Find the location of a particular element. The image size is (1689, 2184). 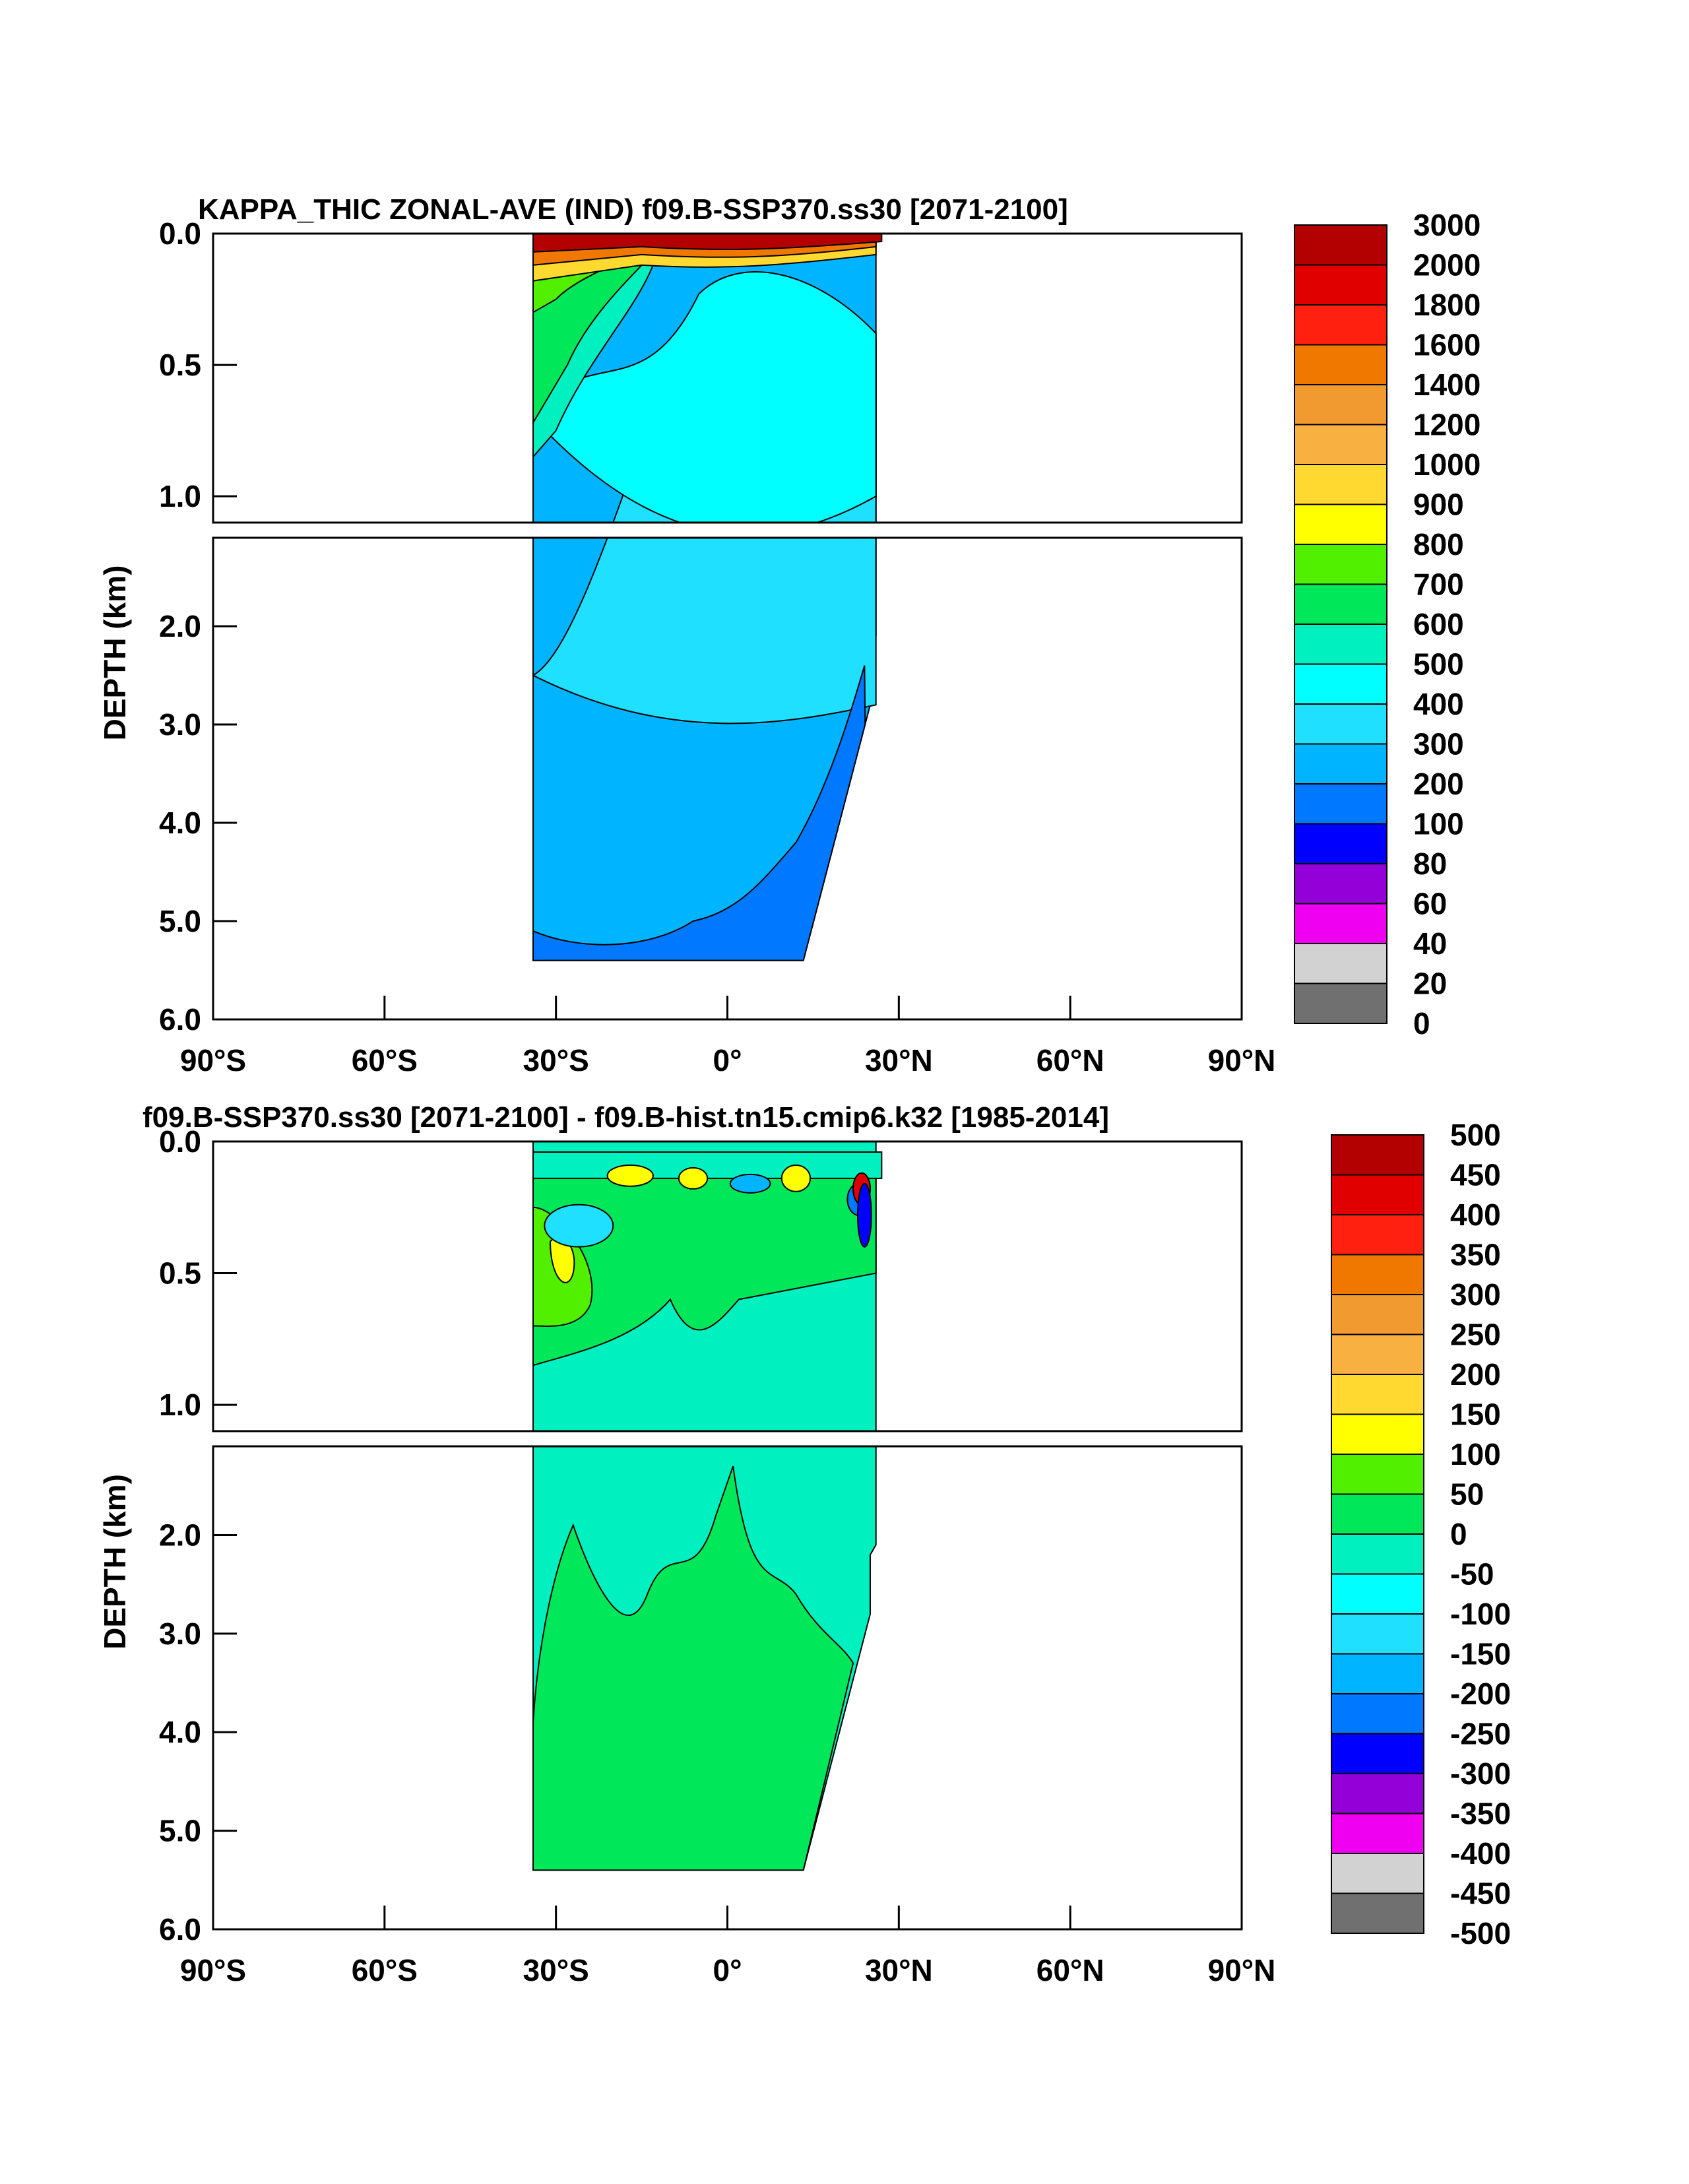

colorbar-label: 3000 is located at coordinates (1447, 225).